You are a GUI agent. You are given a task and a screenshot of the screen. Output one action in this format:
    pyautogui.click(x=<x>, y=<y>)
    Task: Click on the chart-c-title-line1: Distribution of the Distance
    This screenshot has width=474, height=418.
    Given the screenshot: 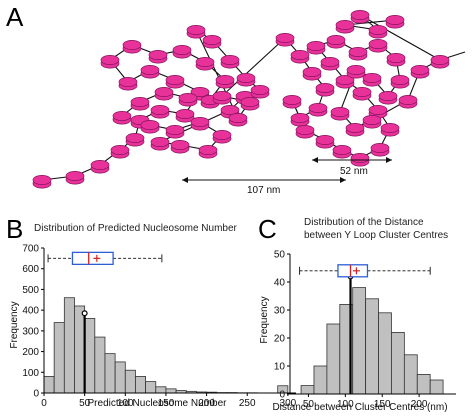 What is the action you would take?
    pyautogui.click(x=364, y=222)
    